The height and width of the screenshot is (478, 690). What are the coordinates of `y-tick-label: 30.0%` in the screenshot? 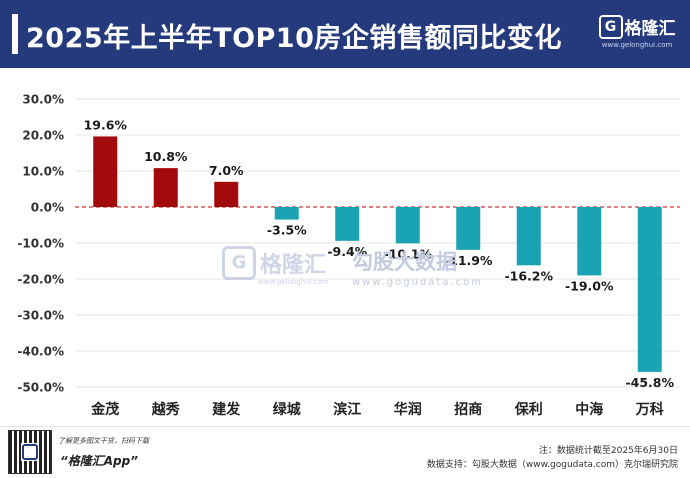 It's located at (43, 100).